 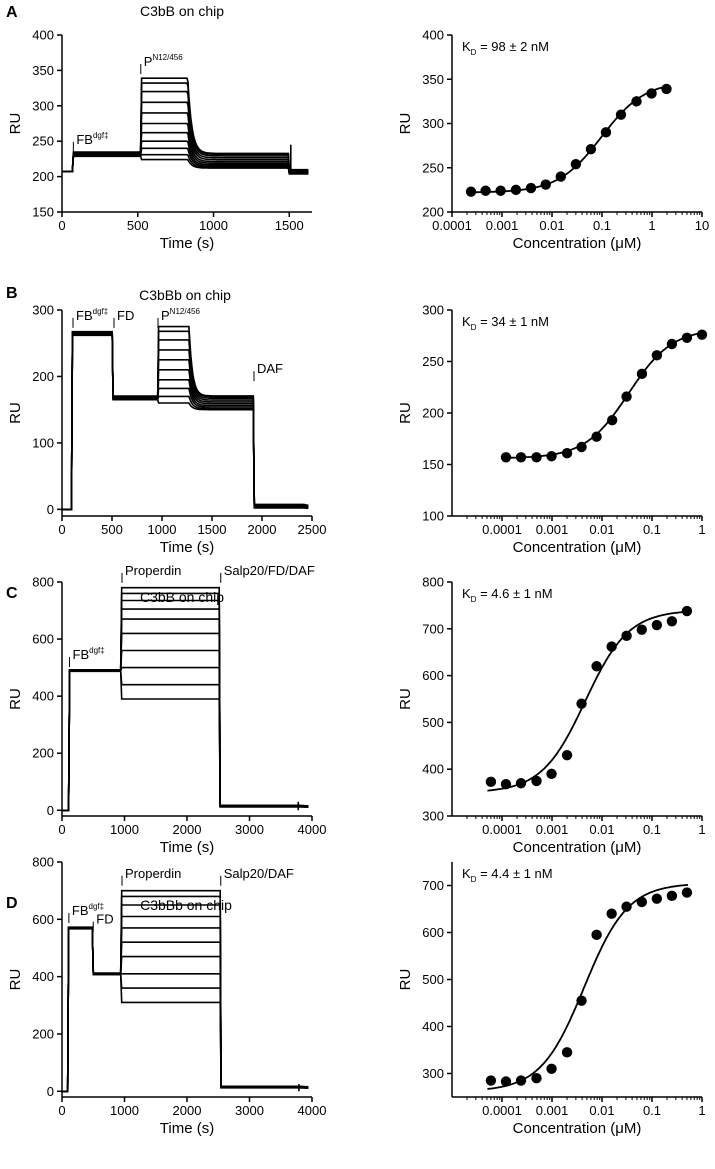 I want to click on y-tick-label: 350, so click(x=433, y=79).